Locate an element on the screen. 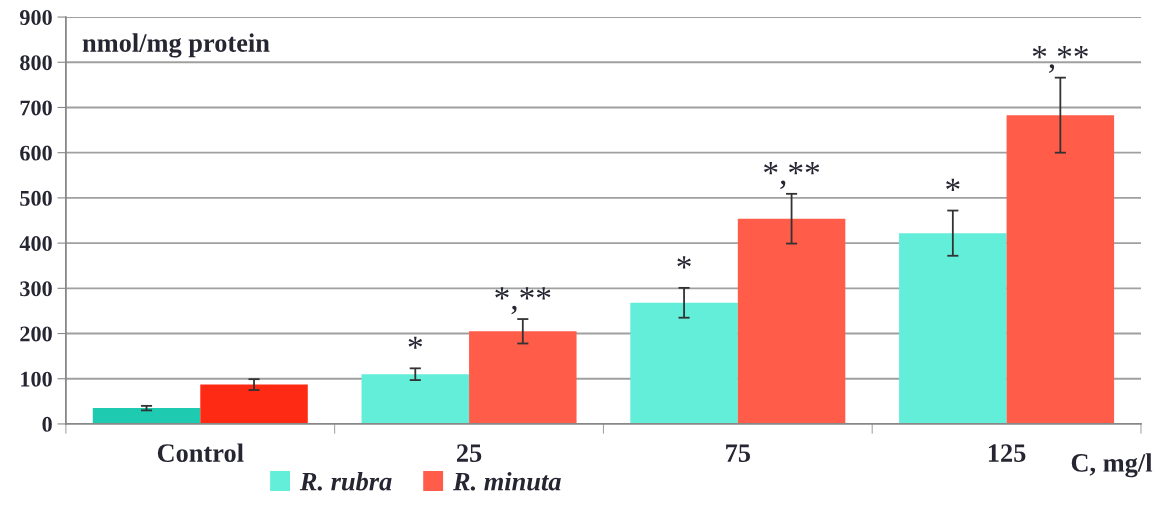 This screenshot has width=1156, height=517. x-tick-label: 25 is located at coordinates (469, 453).